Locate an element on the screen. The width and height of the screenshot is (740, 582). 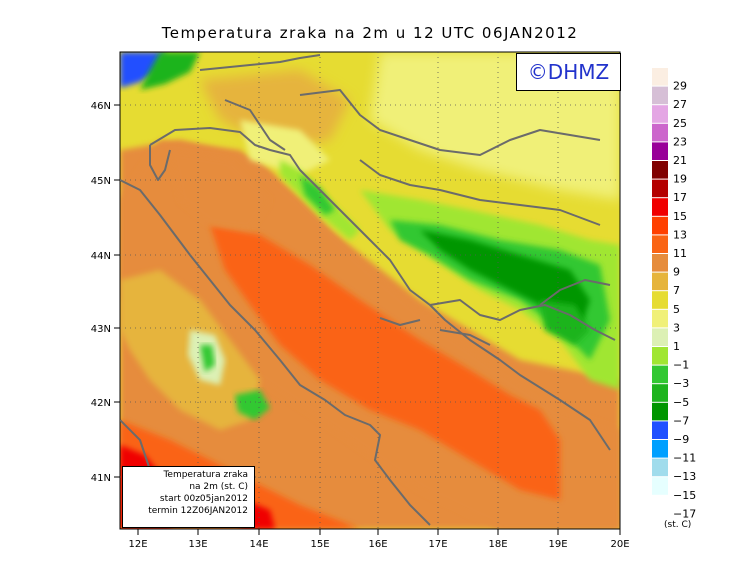
lon-label: 13E is located at coordinates (197, 544).